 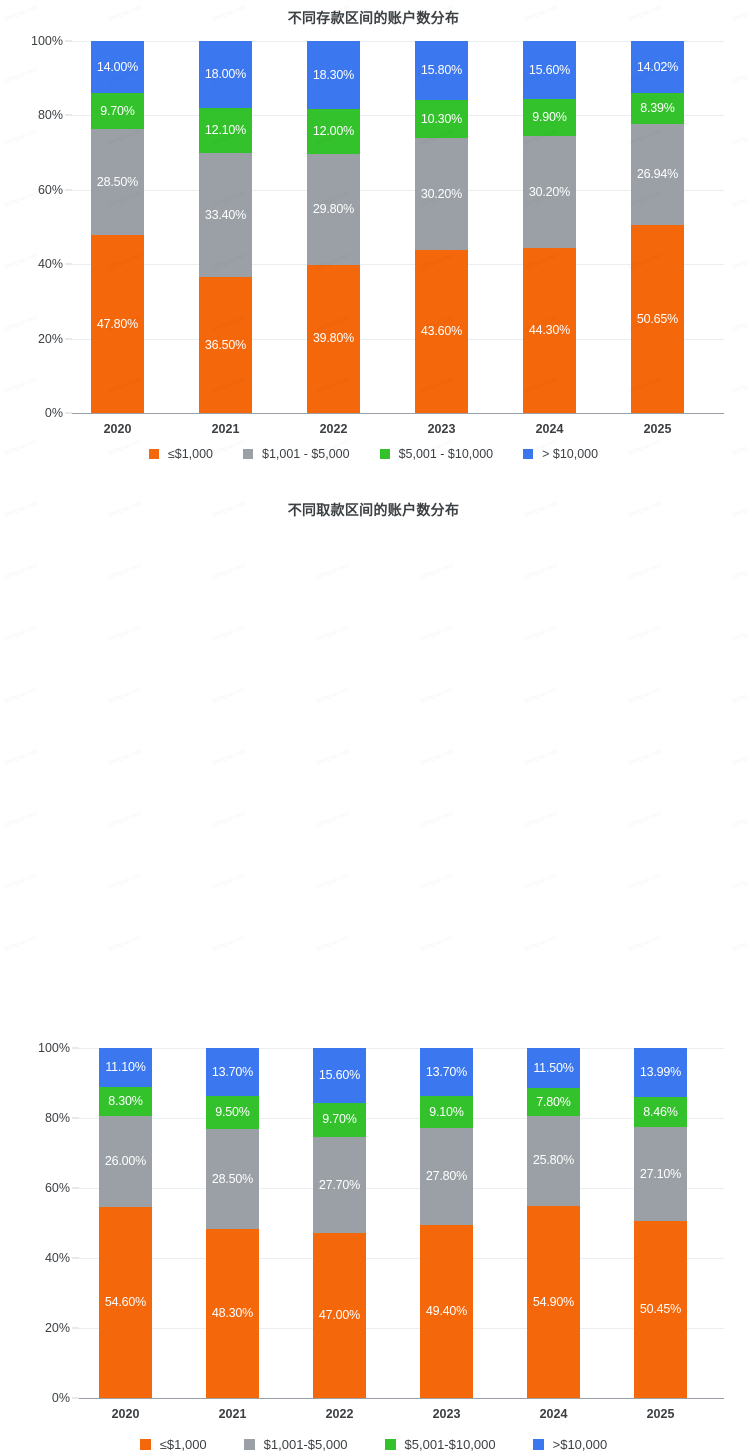 What do you see at coordinates (295, 1444) in the screenshot?
I see `legend-item: $1,001-$5,000` at bounding box center [295, 1444].